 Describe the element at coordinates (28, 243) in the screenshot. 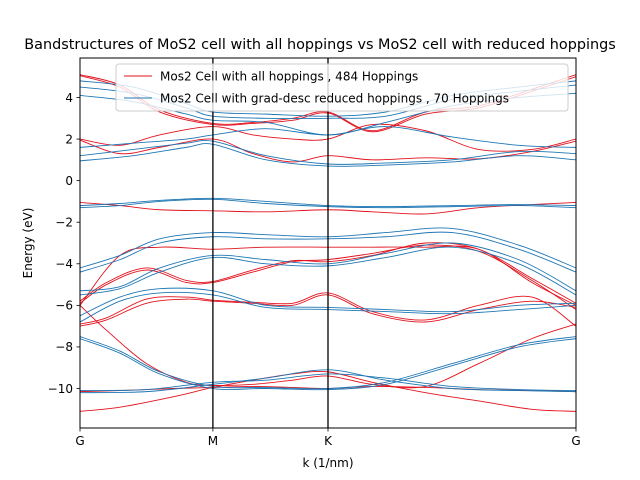

I see `y-axis-label: Energy (eV)` at that location.